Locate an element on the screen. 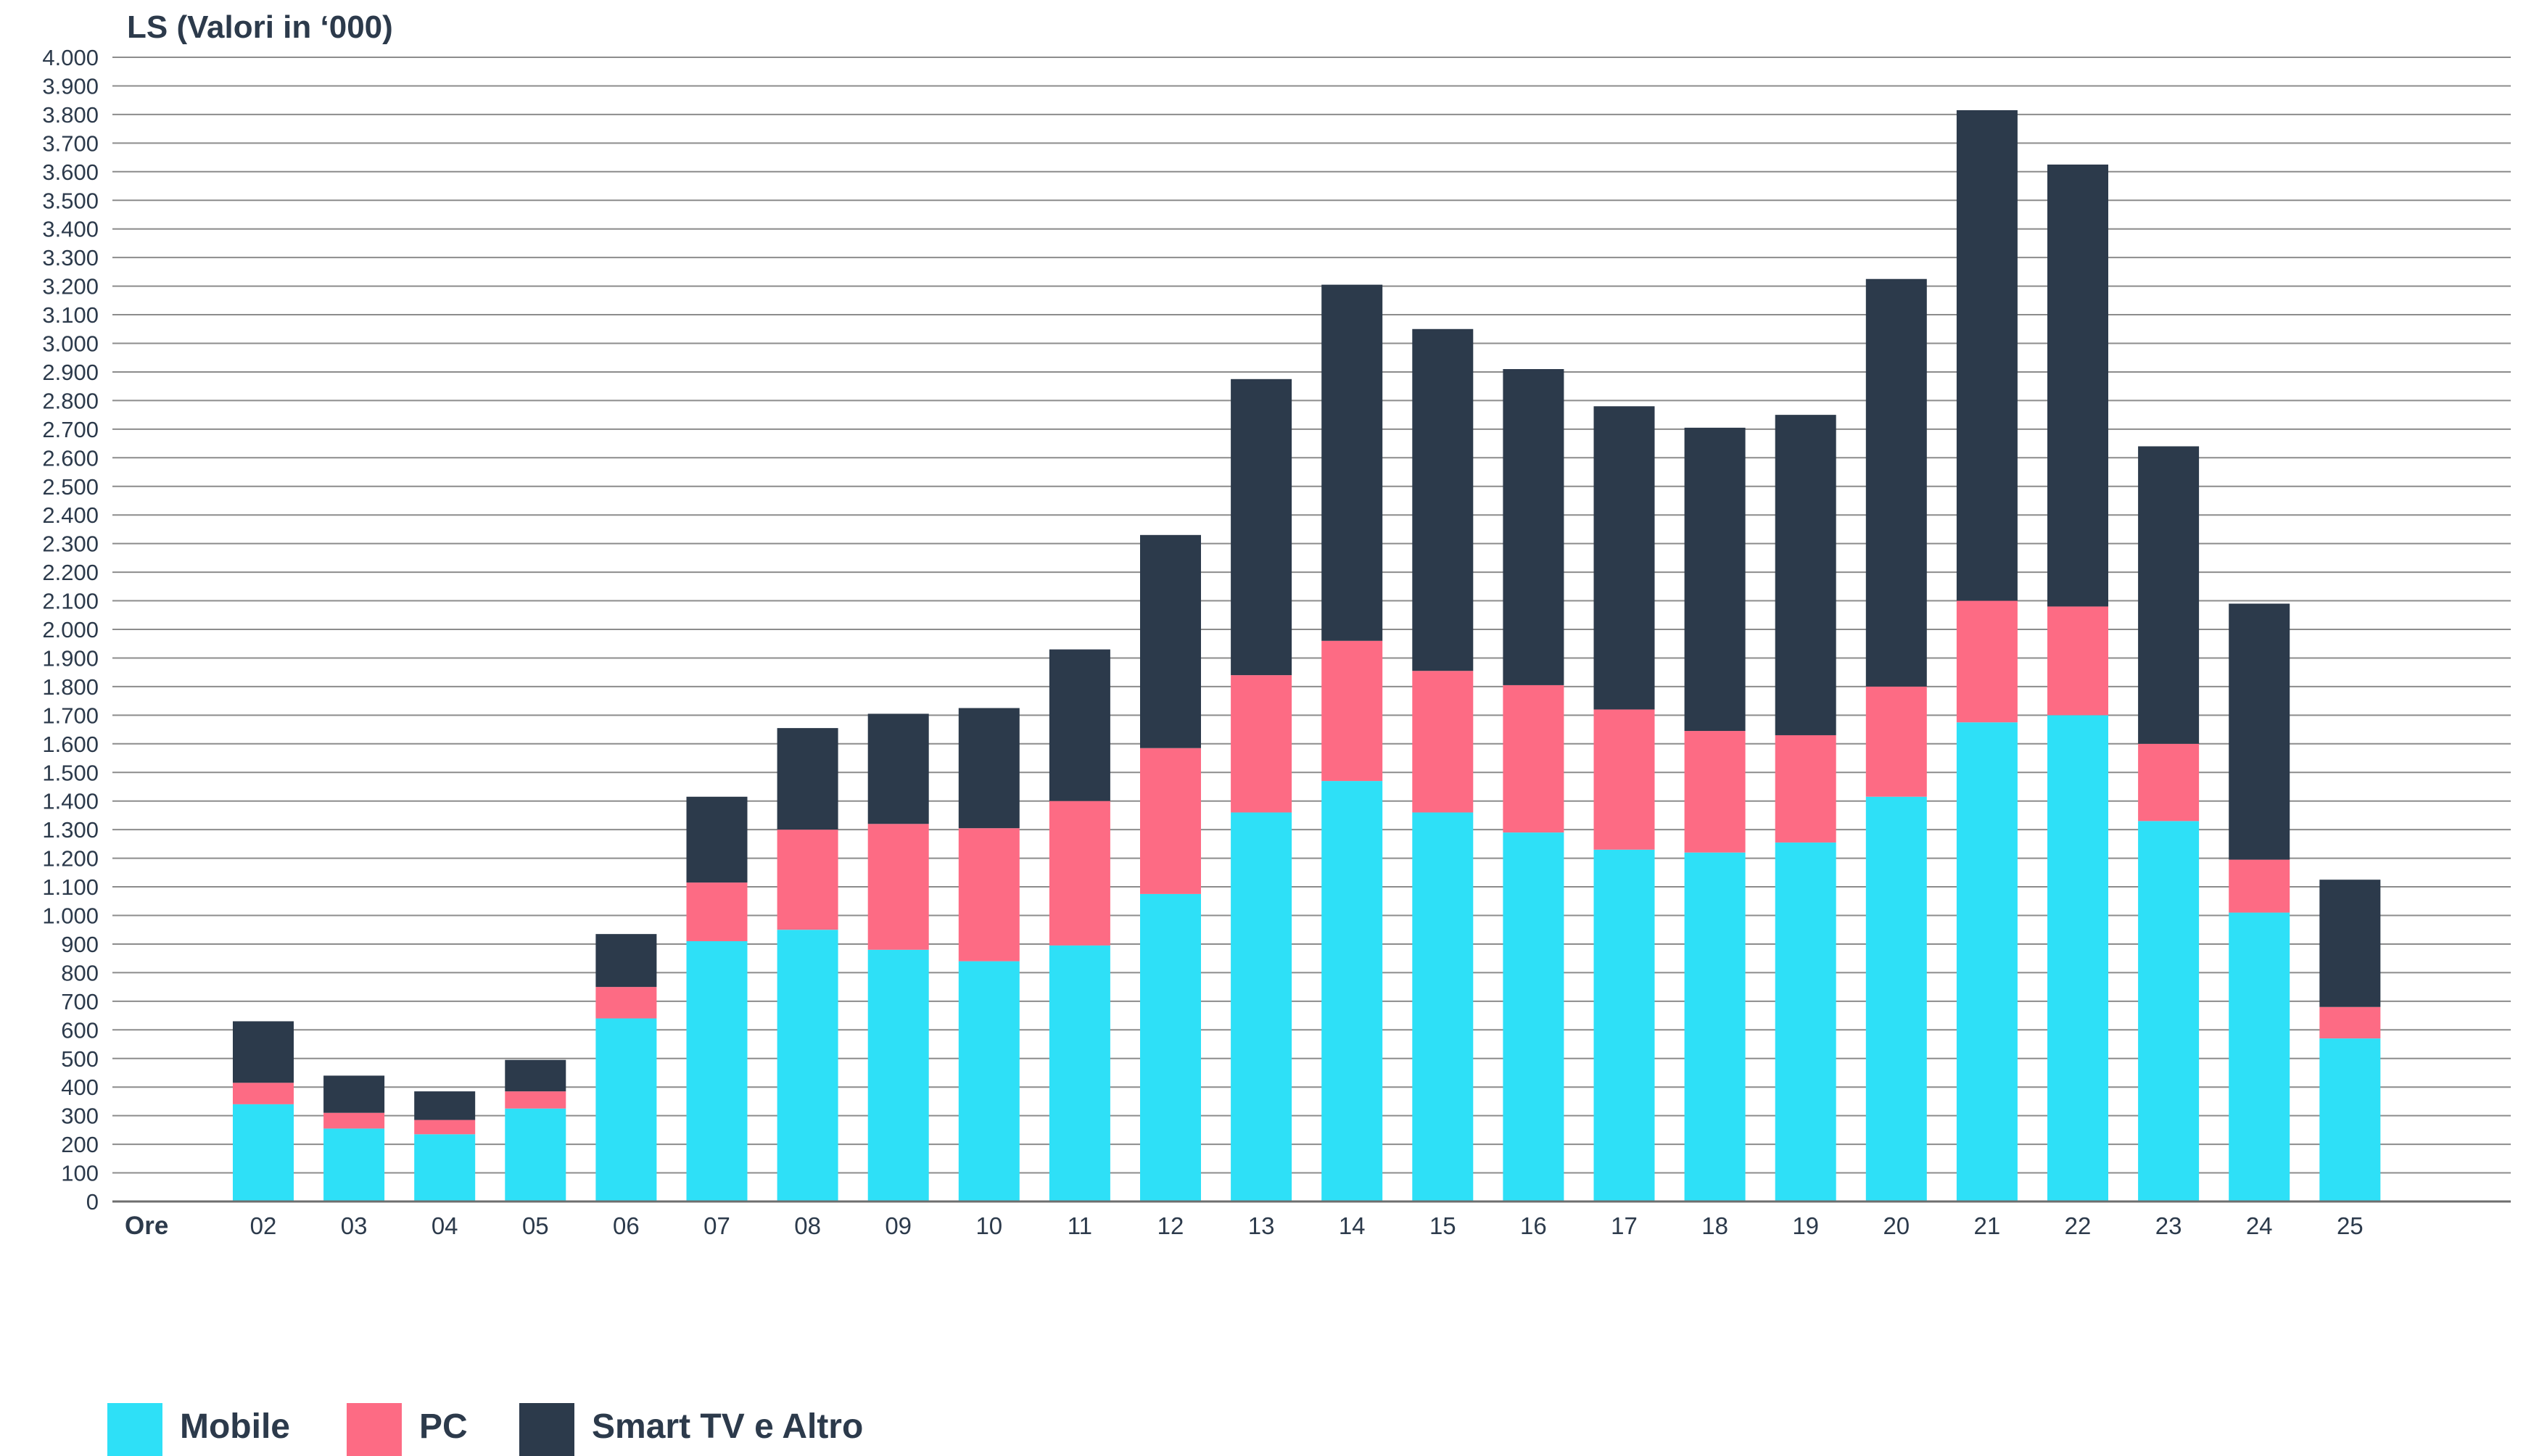 This screenshot has height=1456, width=2526. x-tick-label: 19 is located at coordinates (1806, 1225).